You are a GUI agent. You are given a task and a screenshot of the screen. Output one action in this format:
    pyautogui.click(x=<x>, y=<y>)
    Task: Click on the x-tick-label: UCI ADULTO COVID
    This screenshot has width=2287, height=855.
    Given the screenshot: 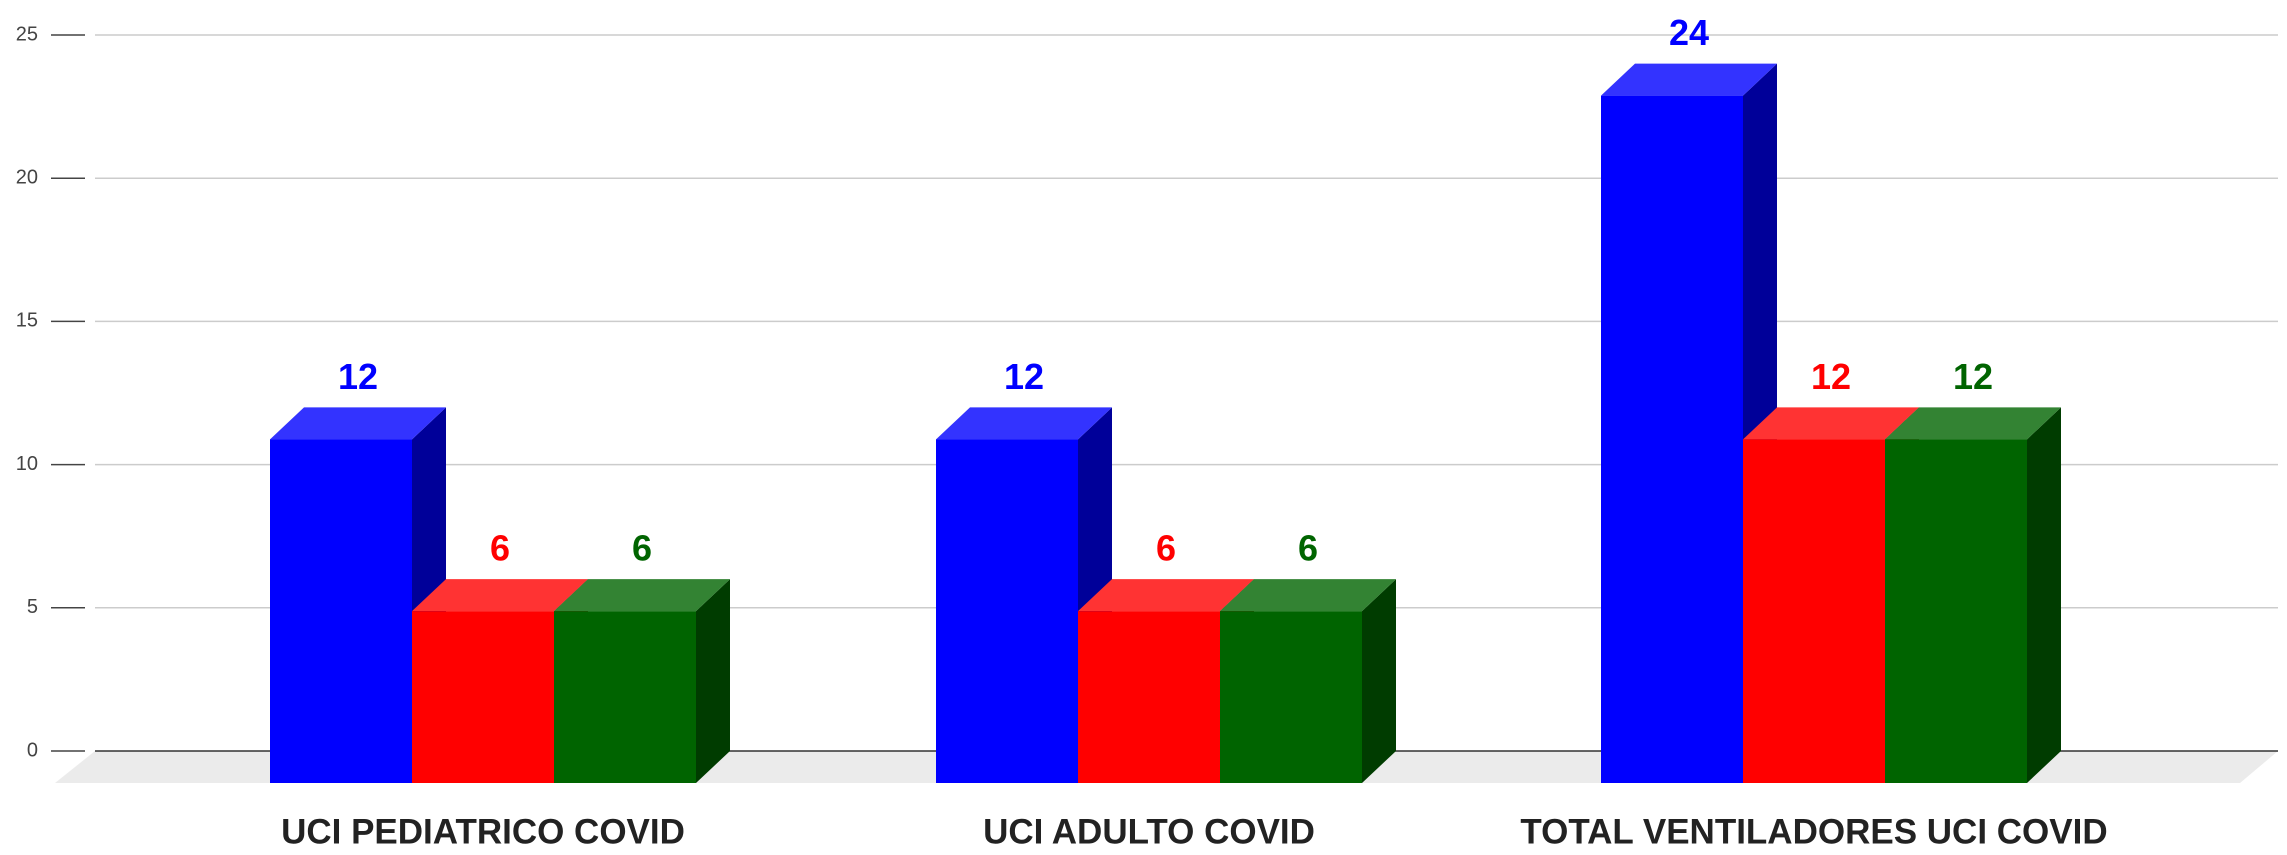 What is the action you would take?
    pyautogui.click(x=1149, y=831)
    